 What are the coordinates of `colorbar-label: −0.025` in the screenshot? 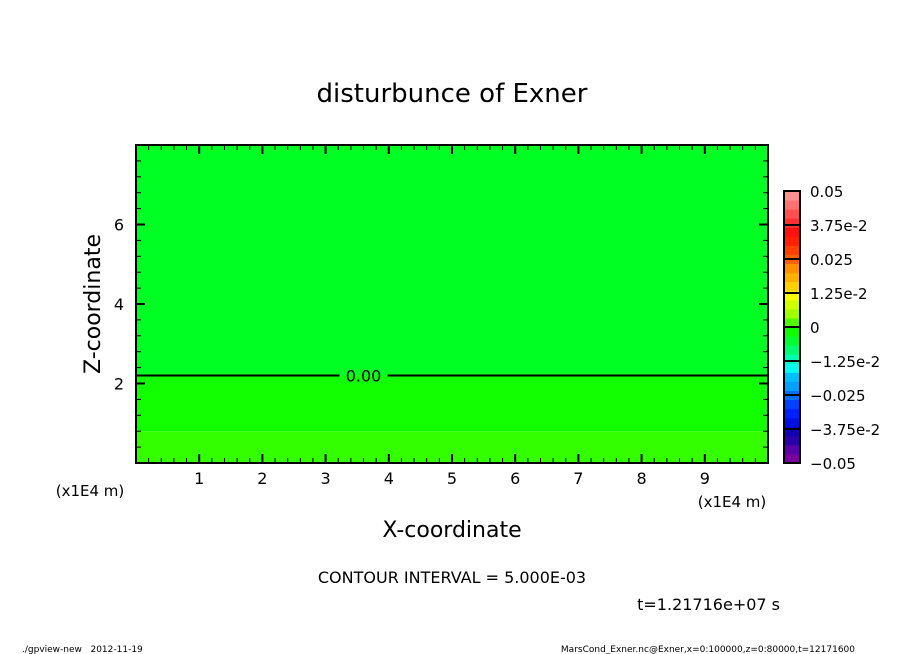 It's located at (838, 396).